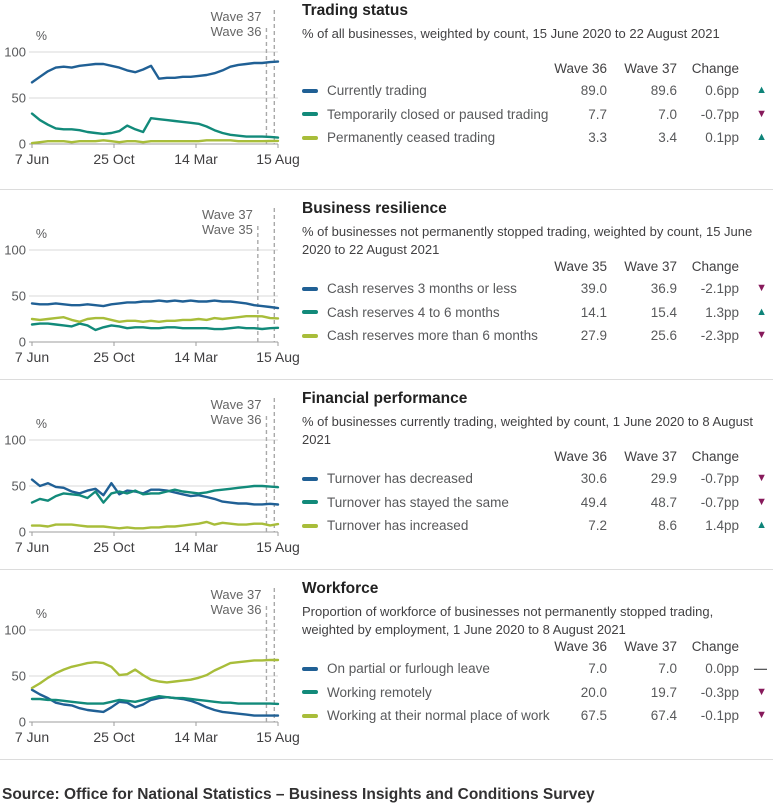 The height and width of the screenshot is (810, 773). What do you see at coordinates (597, 669) in the screenshot?
I see `prev-wave-value: 7.0` at bounding box center [597, 669].